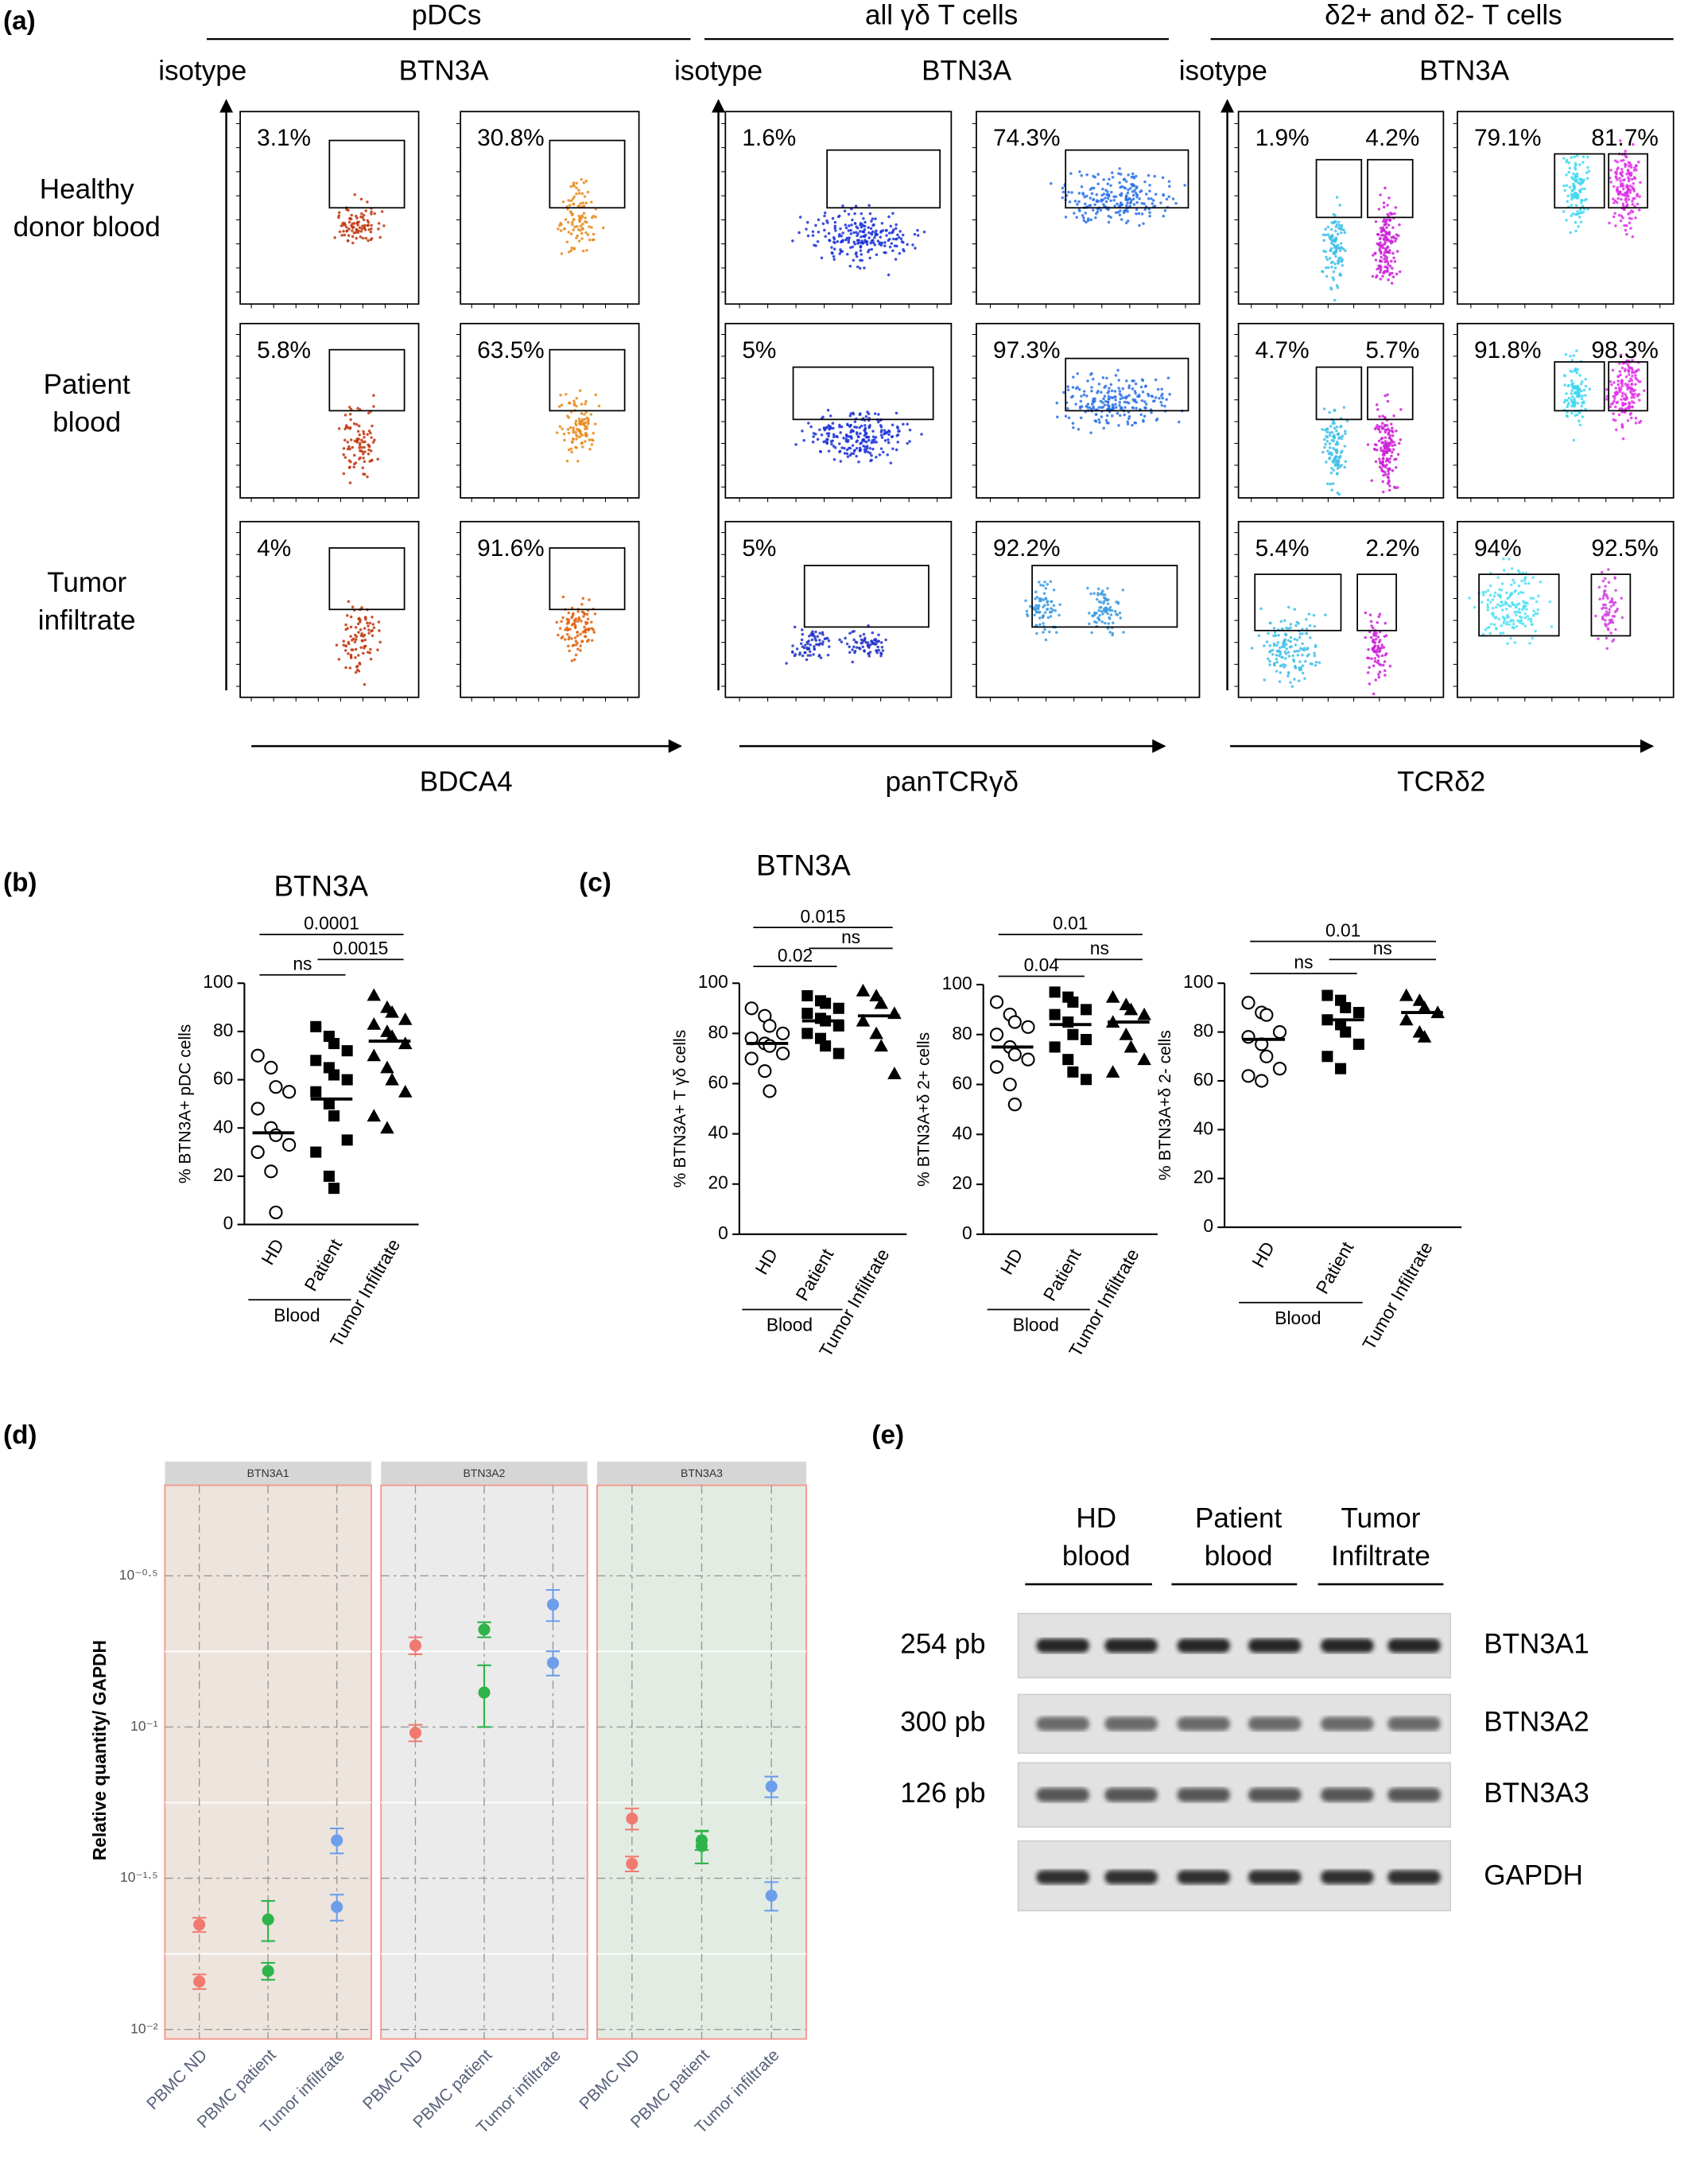 The width and height of the screenshot is (1692, 2184). Describe the element at coordinates (1099, 948) in the screenshot. I see `significance: ns` at that location.